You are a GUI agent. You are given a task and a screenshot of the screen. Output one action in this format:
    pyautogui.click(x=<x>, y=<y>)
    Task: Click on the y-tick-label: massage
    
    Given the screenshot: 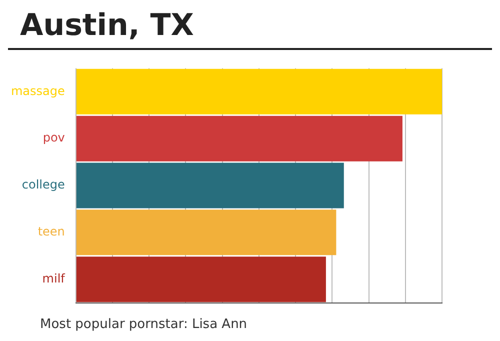 What is the action you would take?
    pyautogui.click(x=37, y=91)
    